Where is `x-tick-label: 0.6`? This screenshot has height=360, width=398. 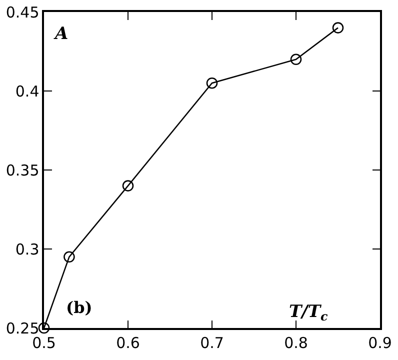 x-tick-label: 0.6 is located at coordinates (128, 343).